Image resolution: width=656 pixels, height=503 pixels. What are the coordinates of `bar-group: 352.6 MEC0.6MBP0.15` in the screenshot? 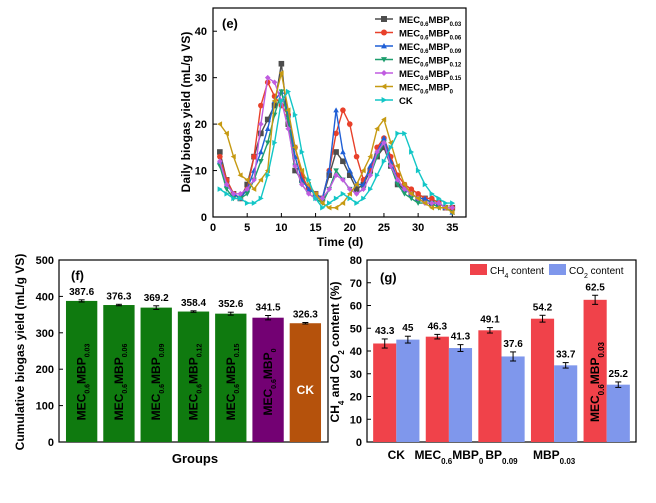 It's located at (231, 370).